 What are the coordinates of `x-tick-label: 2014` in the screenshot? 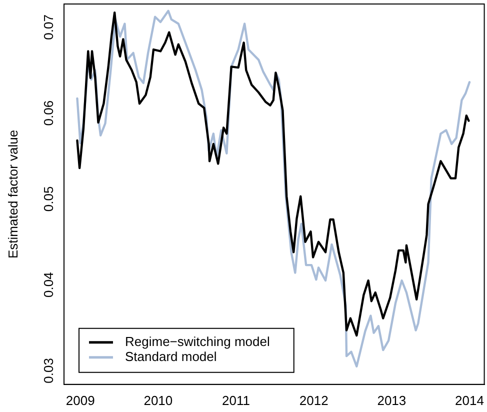 It's located at (469, 400).